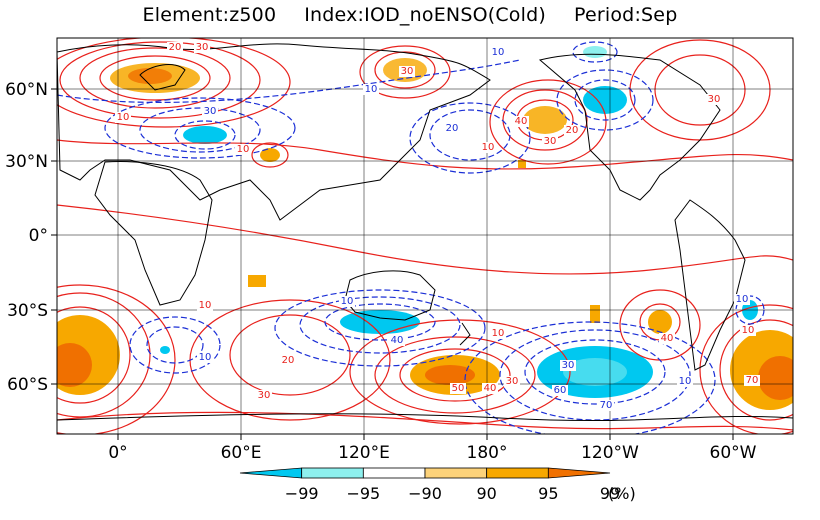  What do you see at coordinates (425, 15) in the screenshot?
I see `title-index: Index:IOD_noENSO(Cold)` at bounding box center [425, 15].